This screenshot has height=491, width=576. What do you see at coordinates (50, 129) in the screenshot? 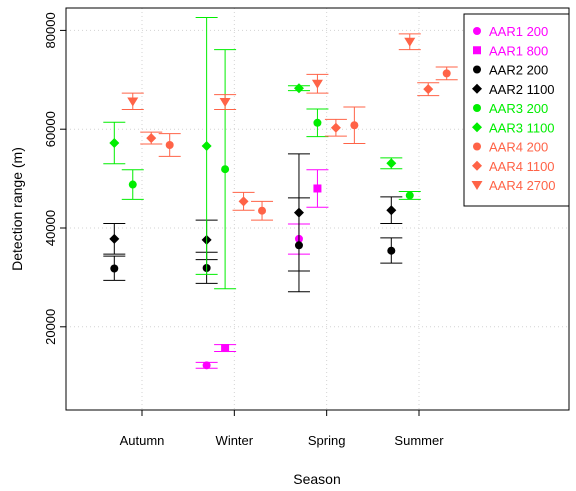
I see `y-tick-label: 60000` at bounding box center [50, 129].